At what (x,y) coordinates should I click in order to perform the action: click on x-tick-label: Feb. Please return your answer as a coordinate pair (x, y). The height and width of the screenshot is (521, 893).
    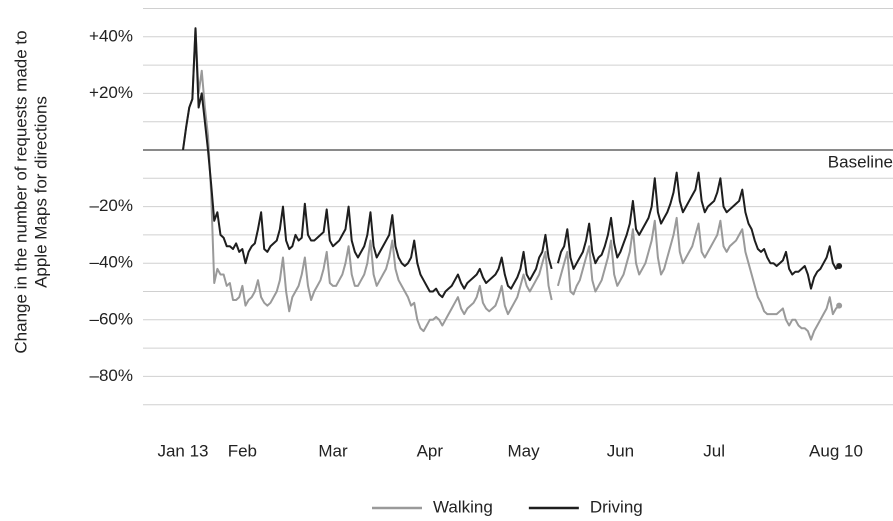
    Looking at the image, I should click on (242, 450).